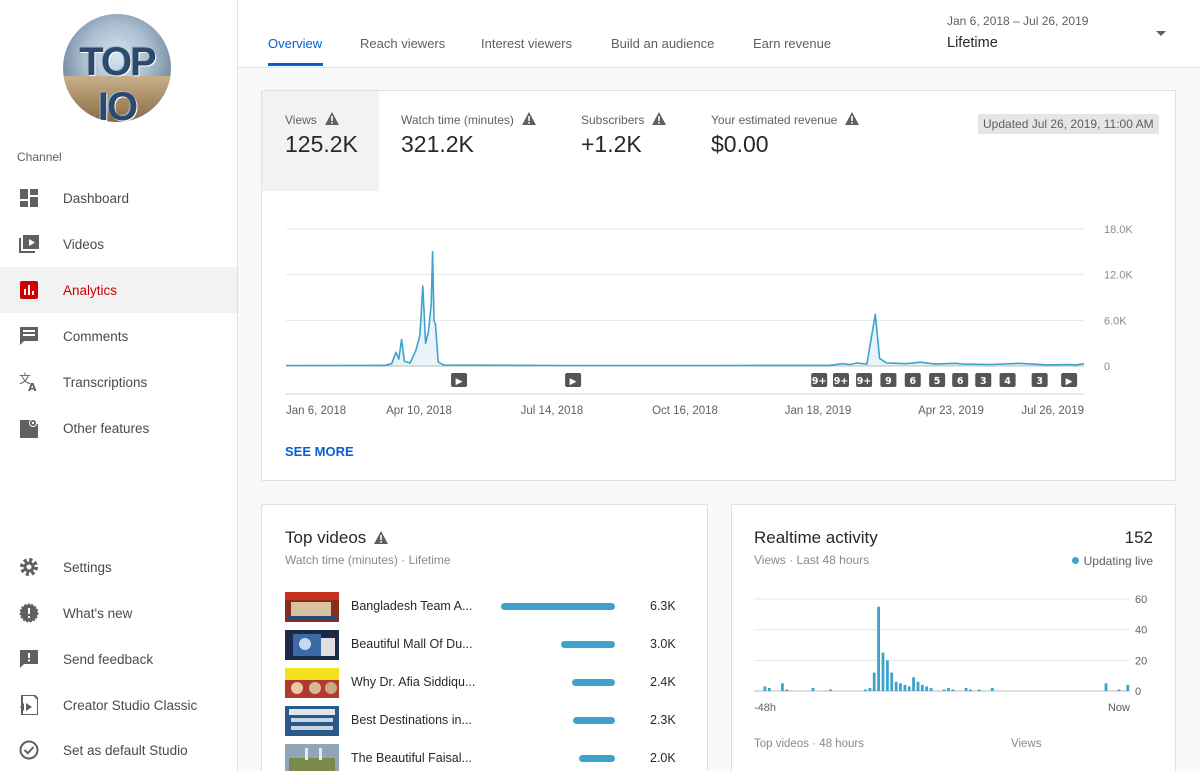  Describe the element at coordinates (888, 380) in the screenshot. I see `video-publish-marker: 9` at that location.